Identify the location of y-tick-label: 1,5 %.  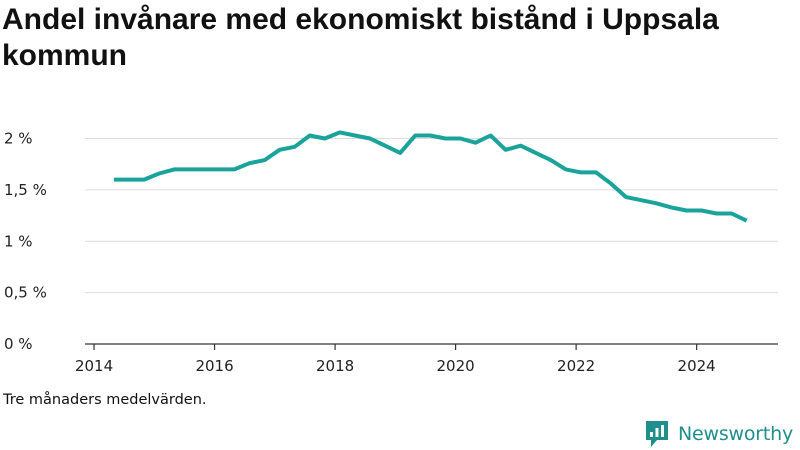
(25, 190).